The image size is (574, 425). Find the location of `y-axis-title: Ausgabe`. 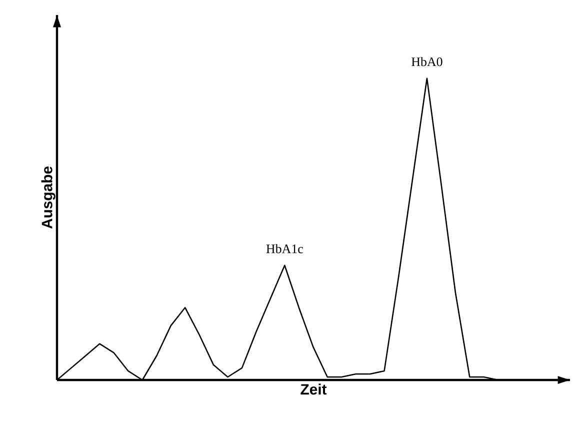

y-axis-title: Ausgabe is located at coordinates (48, 197).